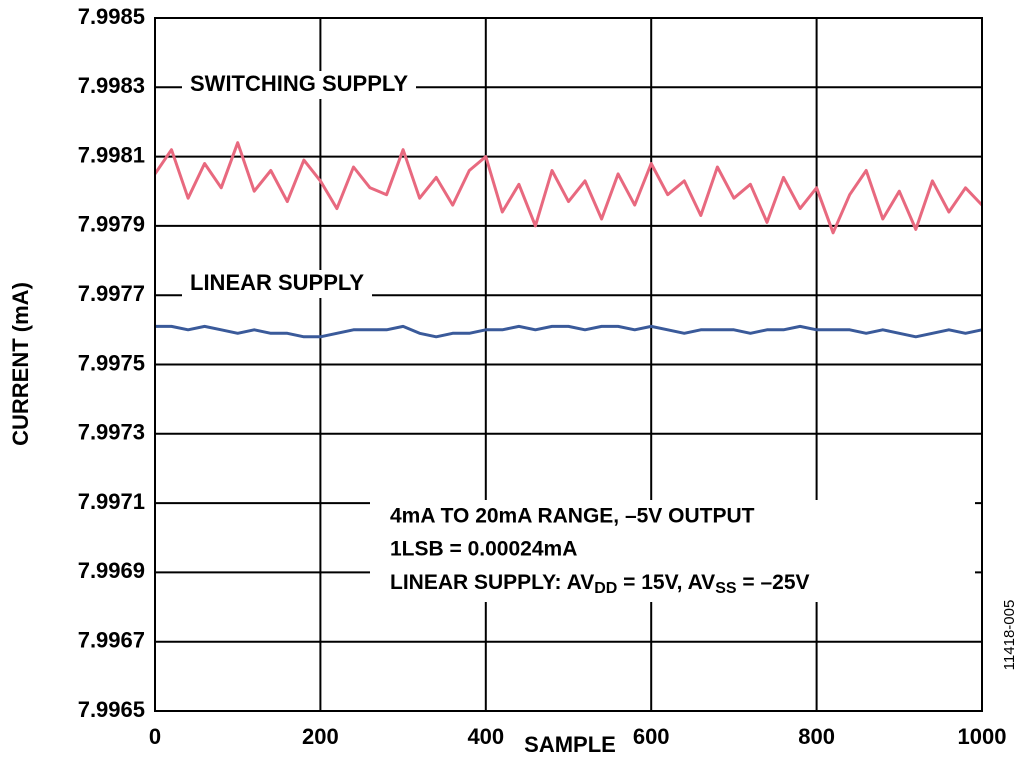 This screenshot has width=1024, height=771. What do you see at coordinates (111, 85) in the screenshot?
I see `y-tick-label: 7.9983` at bounding box center [111, 85].